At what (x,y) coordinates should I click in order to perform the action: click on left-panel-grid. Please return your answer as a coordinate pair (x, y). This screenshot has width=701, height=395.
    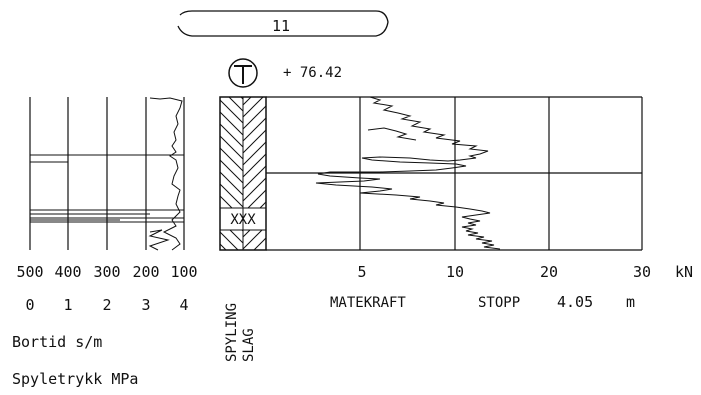
    Looking at the image, I should click on (107, 173).